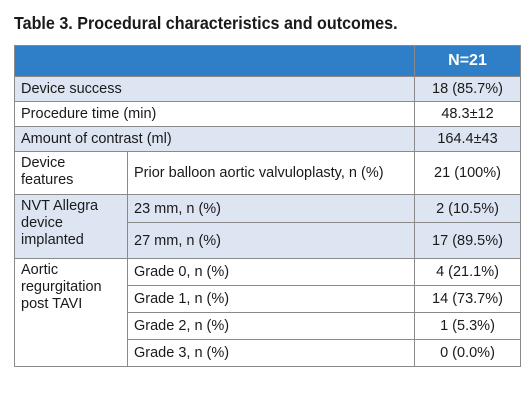 This screenshot has height=405, width=532. I want to click on table-row-grade-1: Grade 1, n (%) 14 (73.7%), so click(268, 299).